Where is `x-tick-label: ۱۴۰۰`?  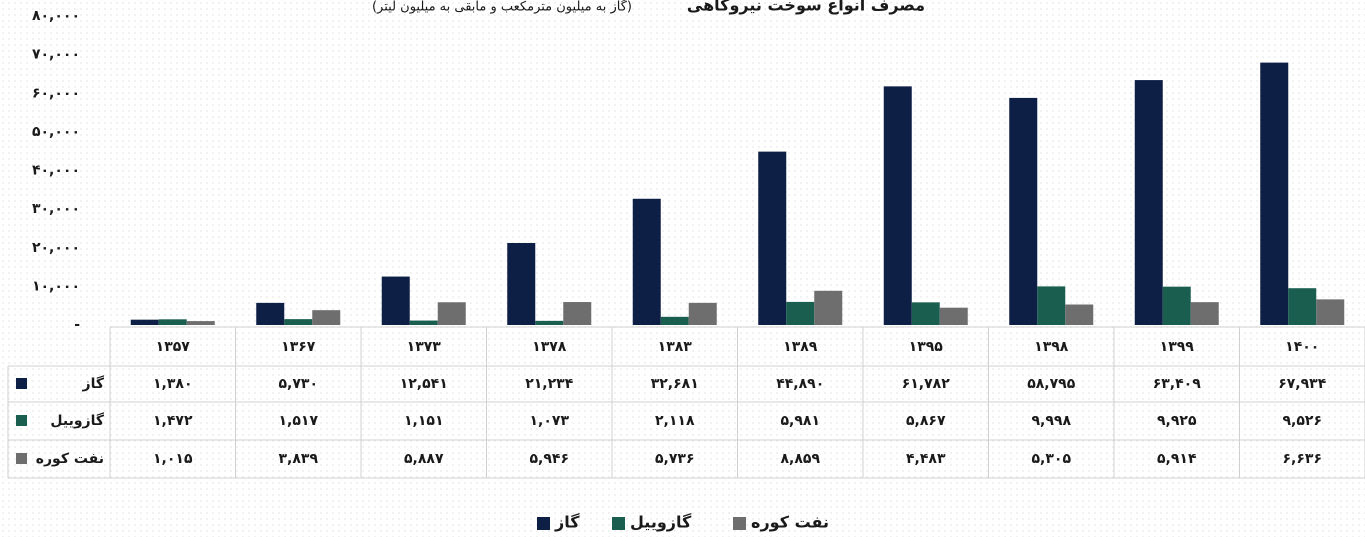
x-tick-label: ۱۴۰۰ is located at coordinates (1302, 347).